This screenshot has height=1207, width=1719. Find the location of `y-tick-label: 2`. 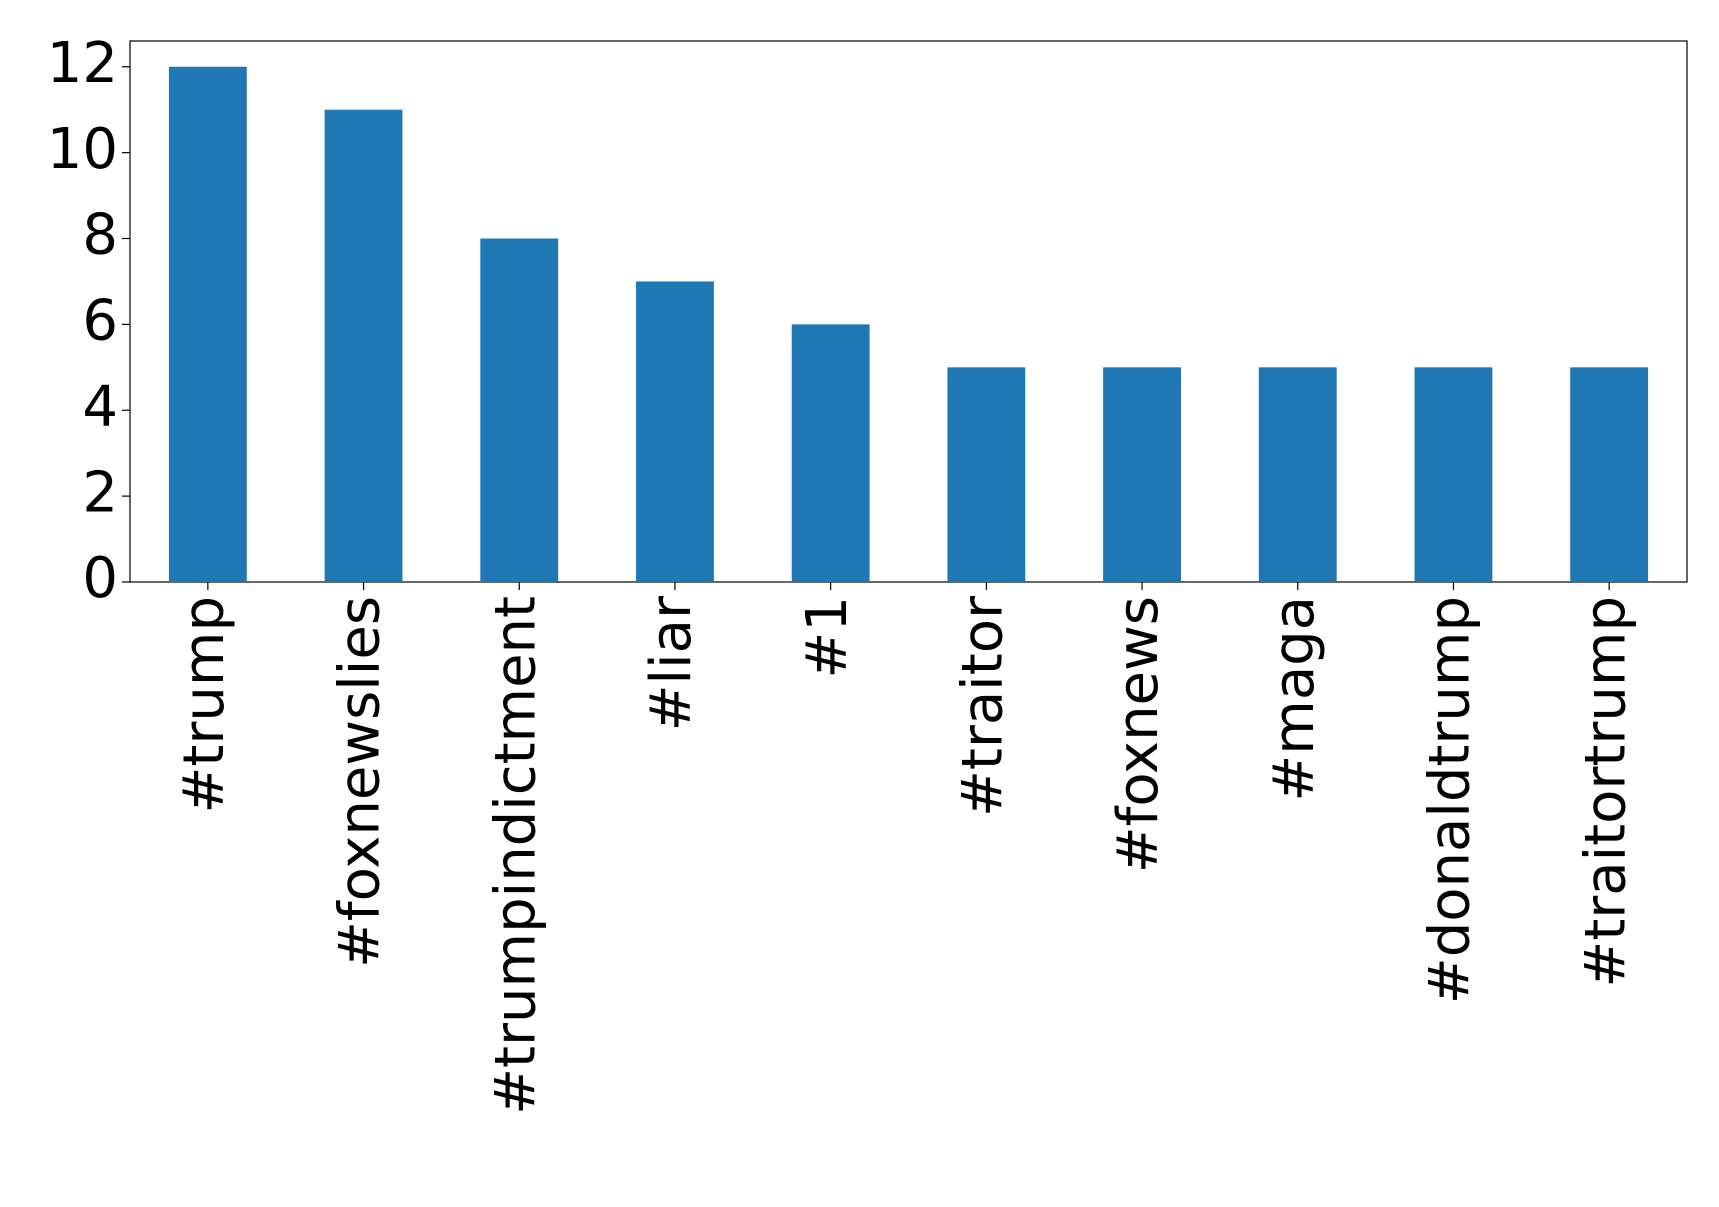

y-tick-label: 2 is located at coordinates (100, 492).